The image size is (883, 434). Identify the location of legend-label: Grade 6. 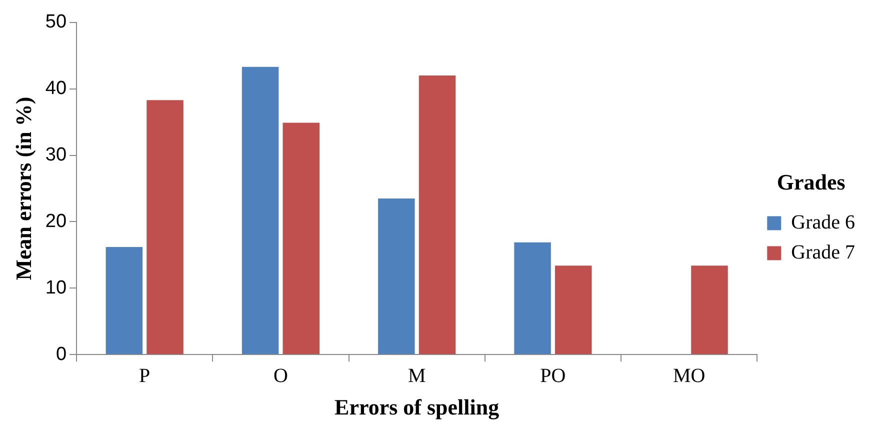
(823, 222).